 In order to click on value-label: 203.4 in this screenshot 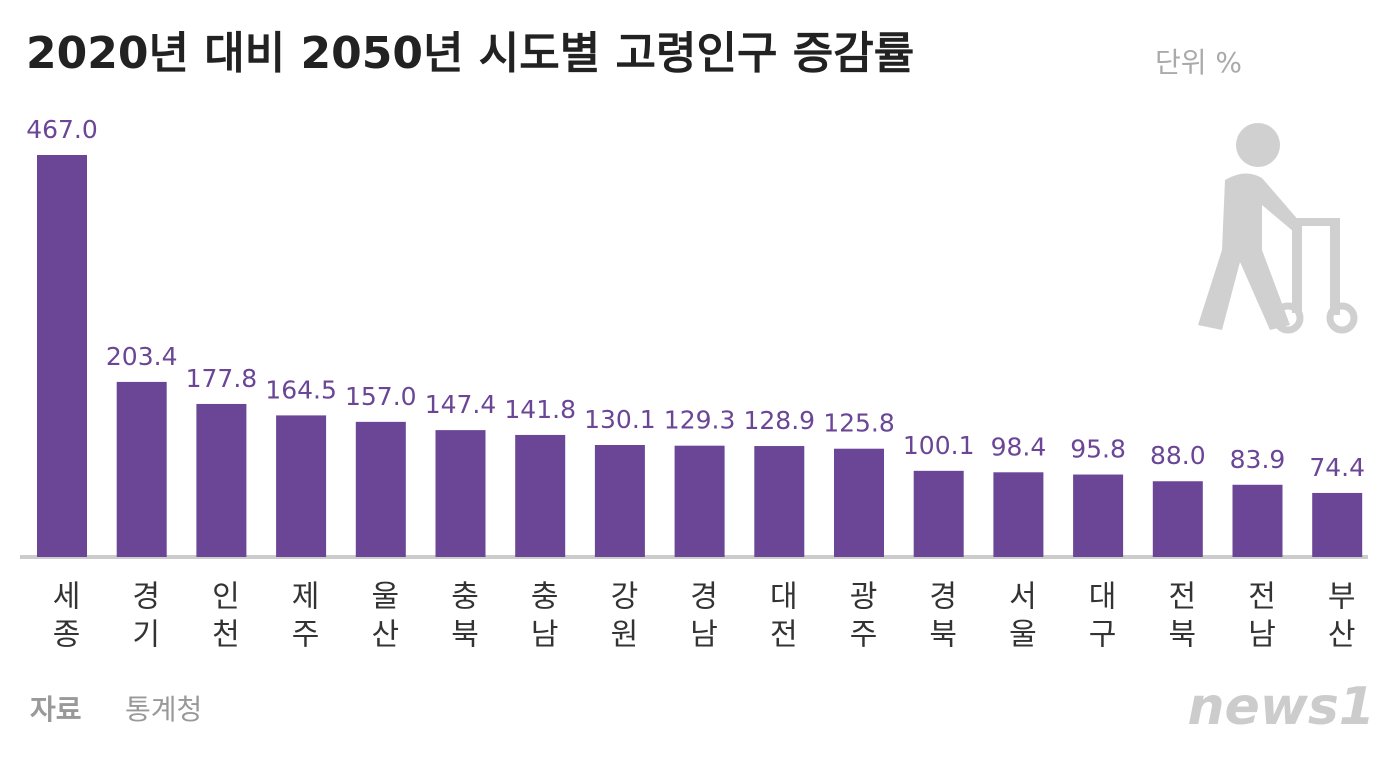, I will do `click(142, 356)`.